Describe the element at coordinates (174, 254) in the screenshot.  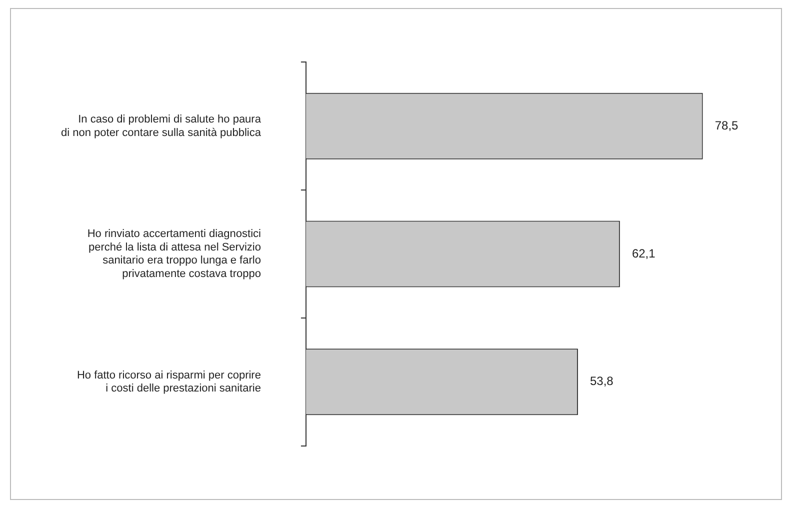
I see `y-tick-label: Ho rinviato accertamenti diagnostici perché la lista di attesa nel Servizio sanitario era troppo lunga e farlo privatamente costava troppo` at that location.